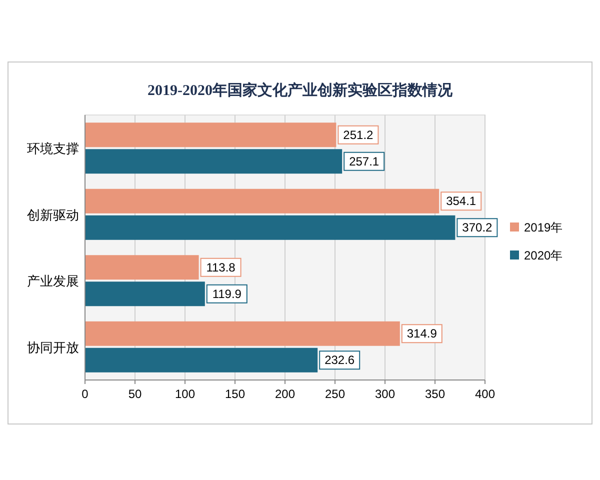 This screenshot has width=600, height=480. What do you see at coordinates (485, 394) in the screenshot?
I see `x-tick-label: 400` at bounding box center [485, 394].